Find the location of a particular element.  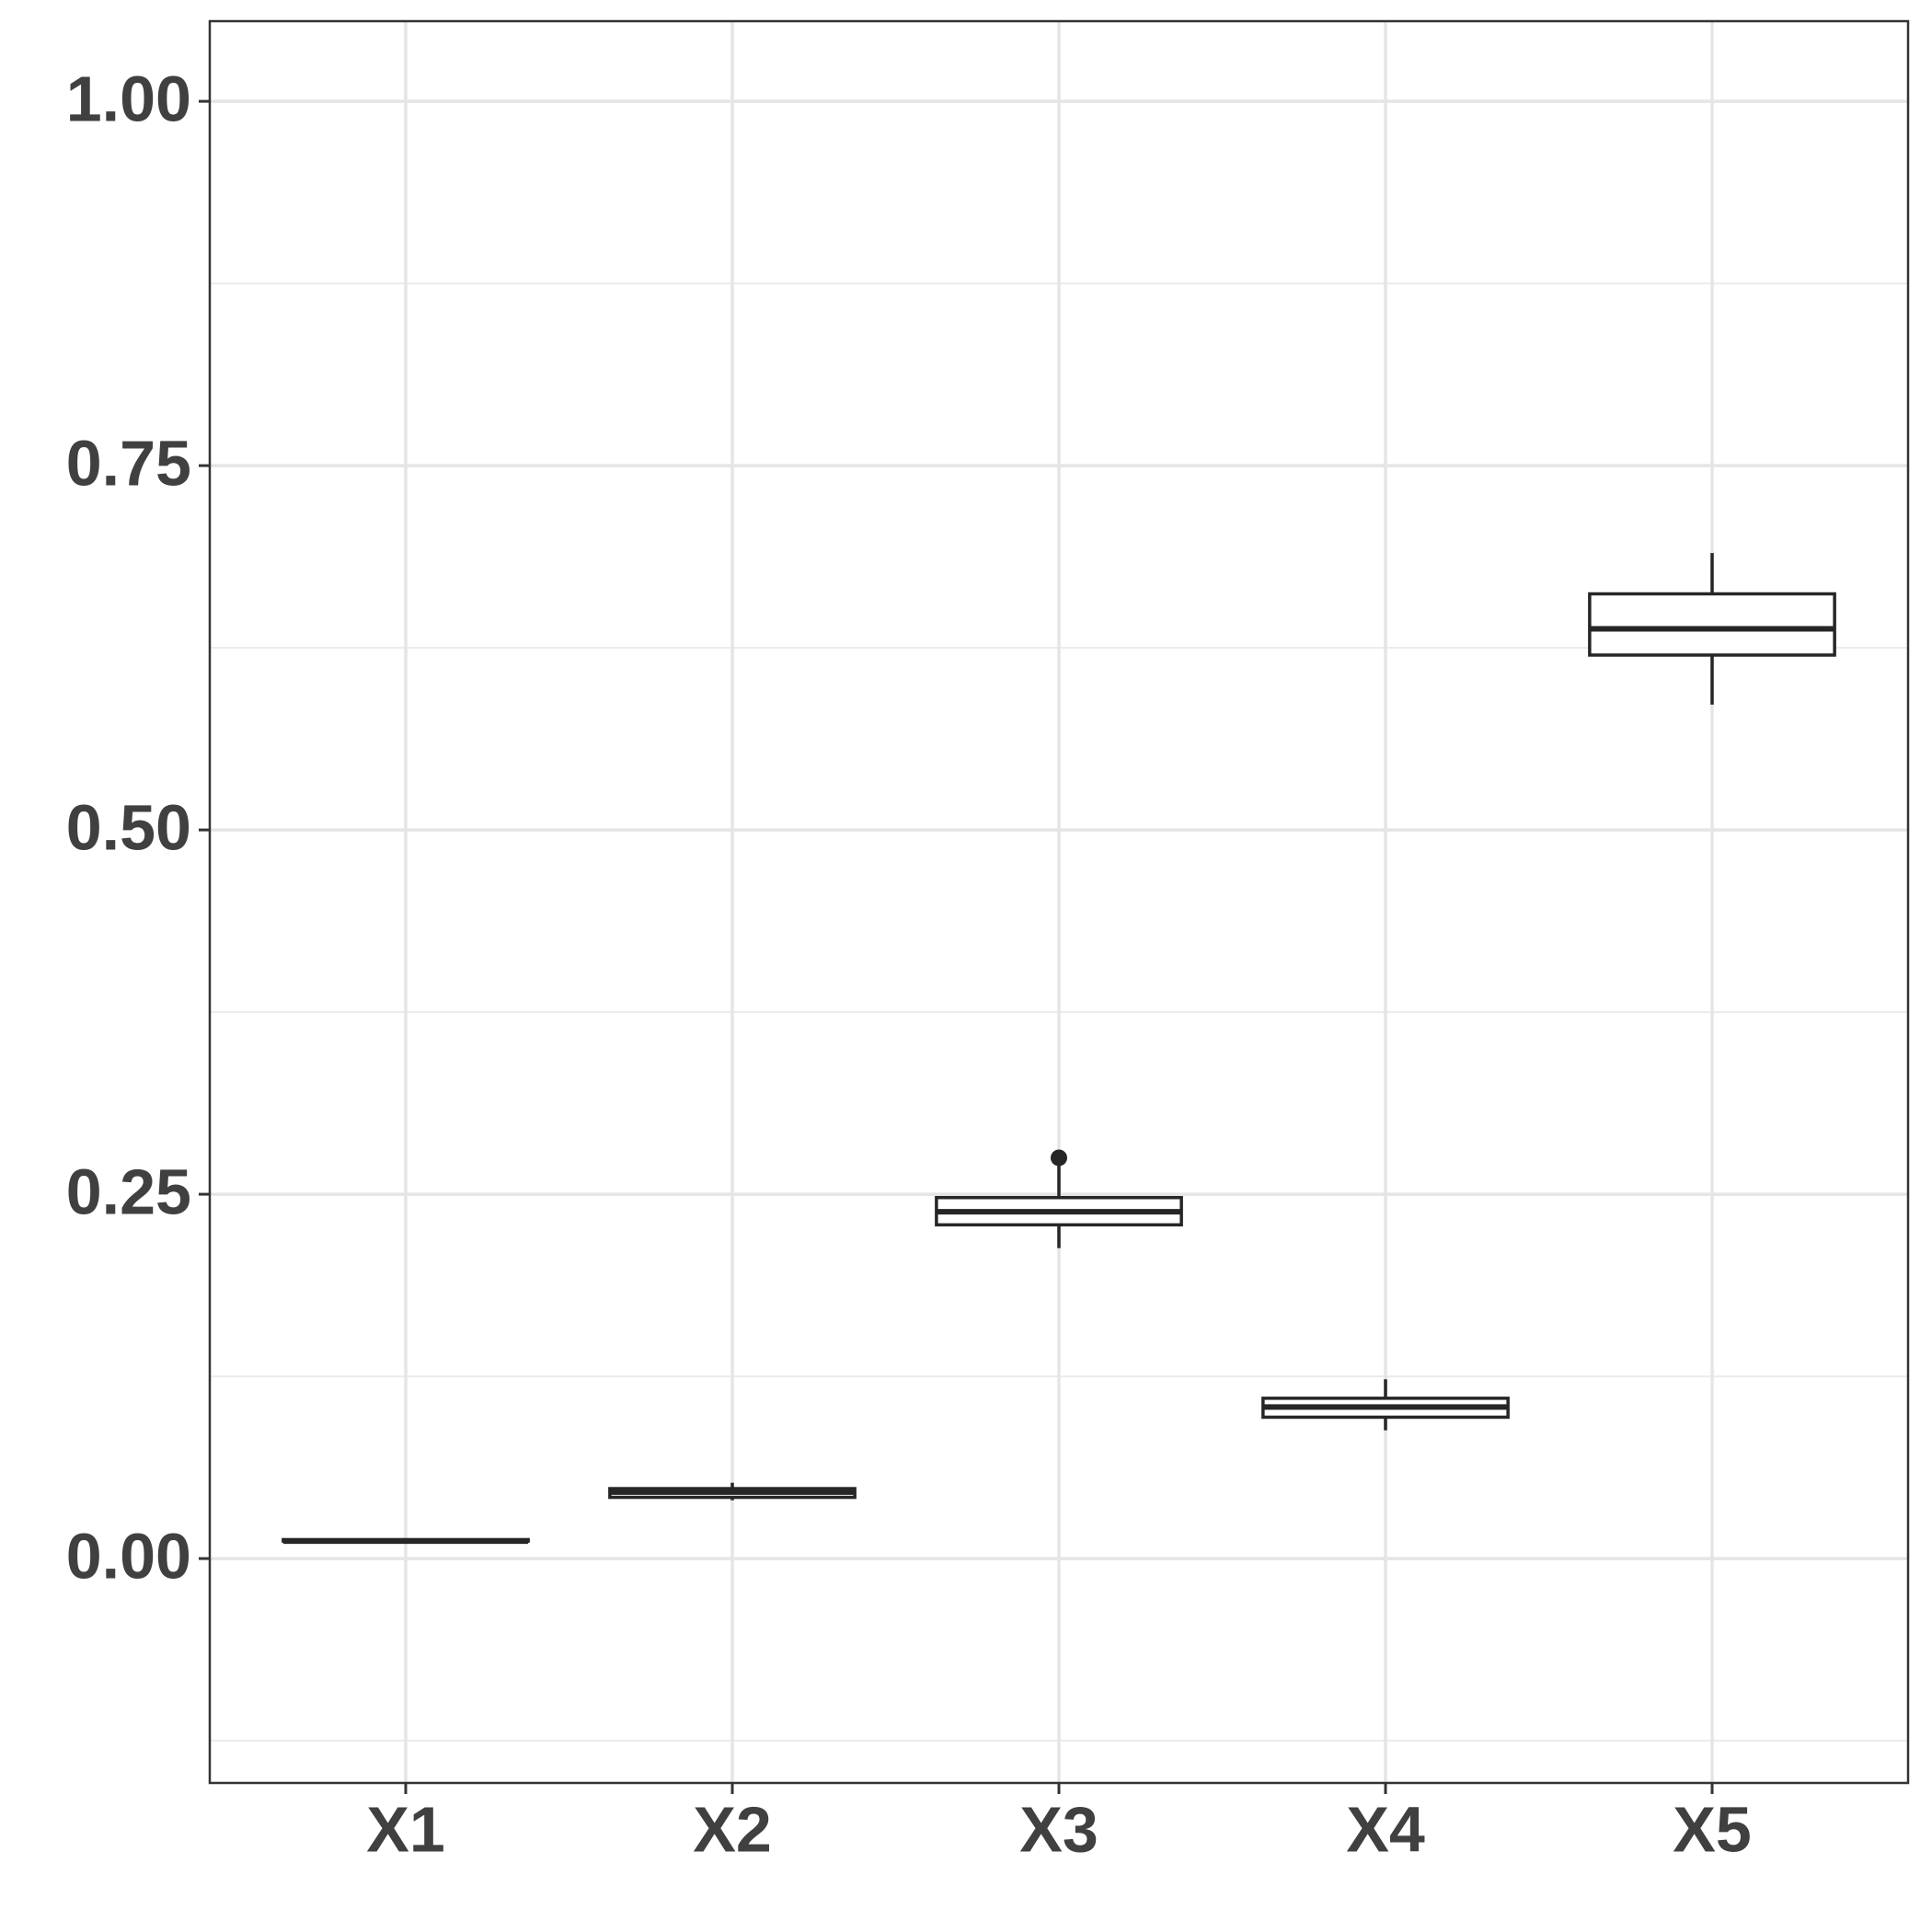

box is located at coordinates (1712, 624).